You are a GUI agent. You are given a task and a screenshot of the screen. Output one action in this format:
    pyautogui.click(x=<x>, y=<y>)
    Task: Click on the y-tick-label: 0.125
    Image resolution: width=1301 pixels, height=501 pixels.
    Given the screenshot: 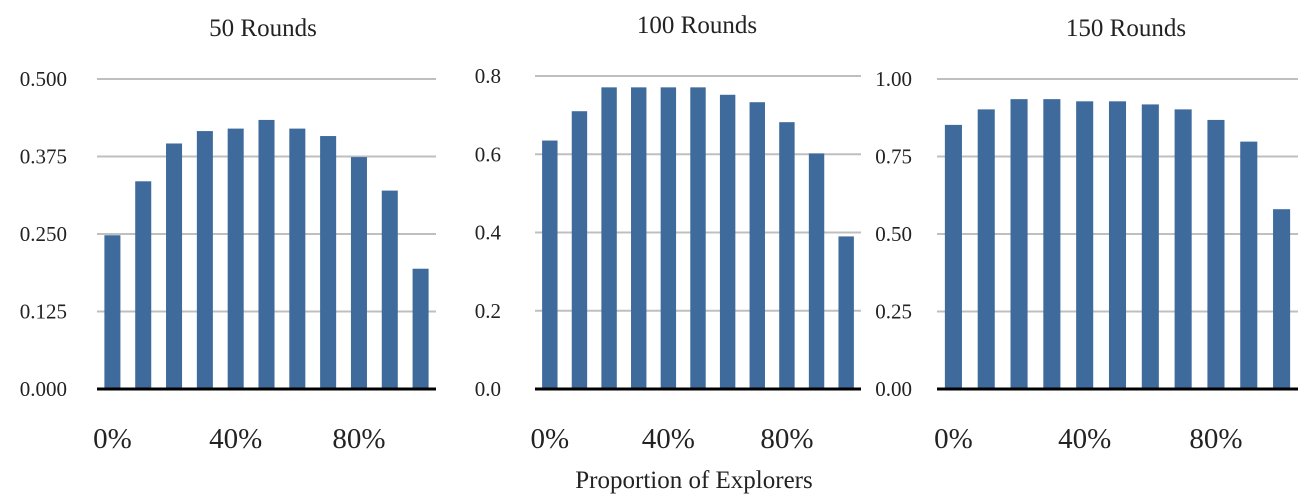 What is the action you would take?
    pyautogui.click(x=43, y=312)
    